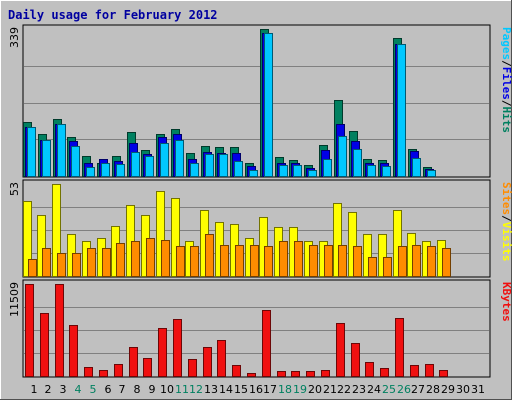  I want to click on x-tick-label-day-22: 22, so click(344, 389).